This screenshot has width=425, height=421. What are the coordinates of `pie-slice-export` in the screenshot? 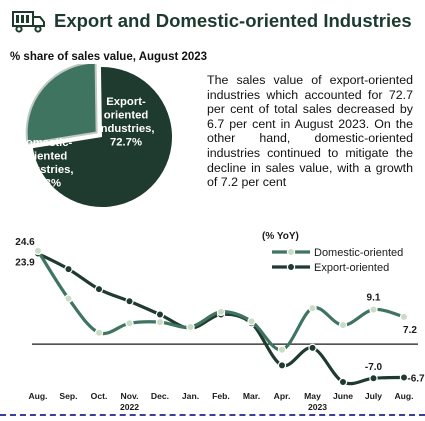 It's located at (102, 137).